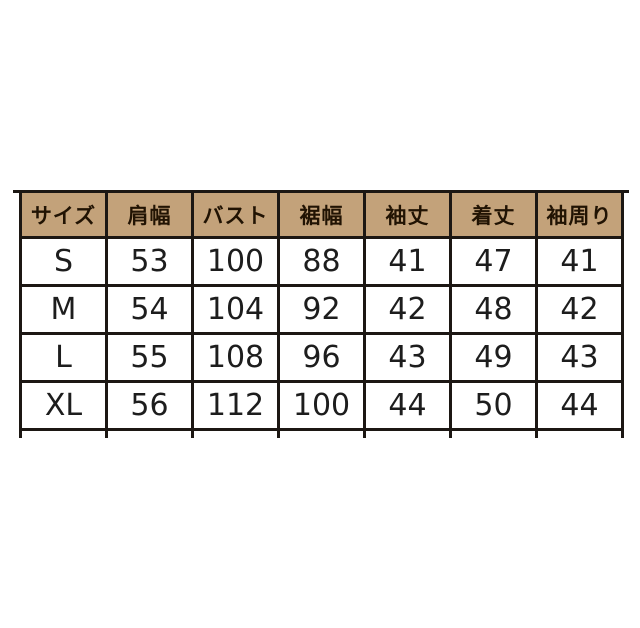 The height and width of the screenshot is (628, 640). I want to click on header-cell-hem-width: 裾幅, so click(323, 216).